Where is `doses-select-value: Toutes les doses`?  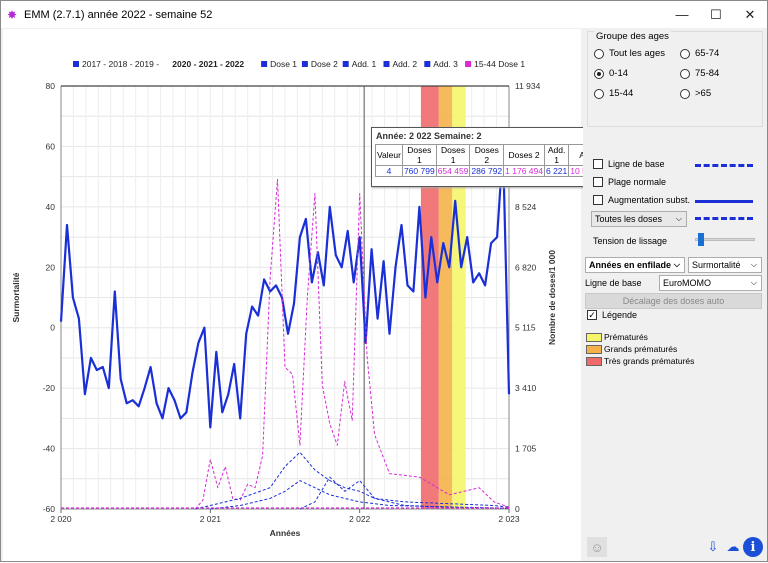 doses-select-value: Toutes les doses is located at coordinates (629, 219).